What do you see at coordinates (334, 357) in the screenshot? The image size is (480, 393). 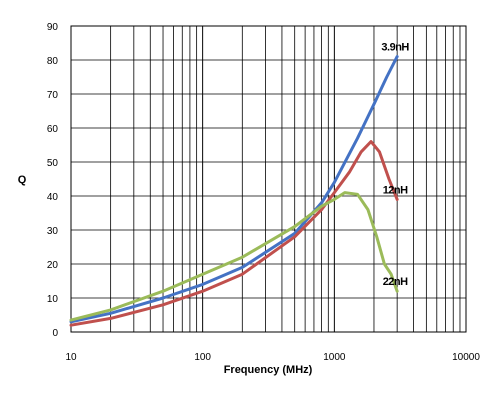 I see `x-tick-label: 1000` at bounding box center [334, 357].